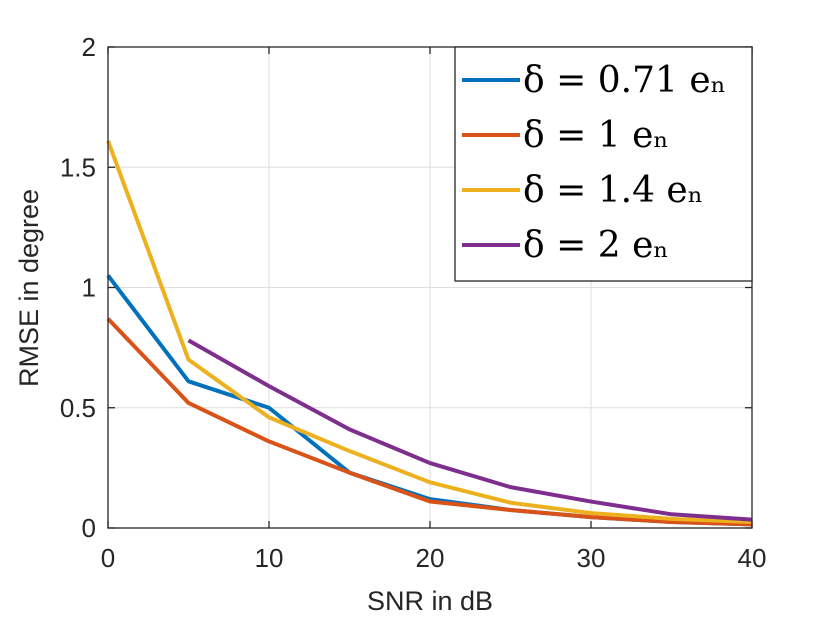  I want to click on x-axis-label: SNR in dB, so click(430, 601).